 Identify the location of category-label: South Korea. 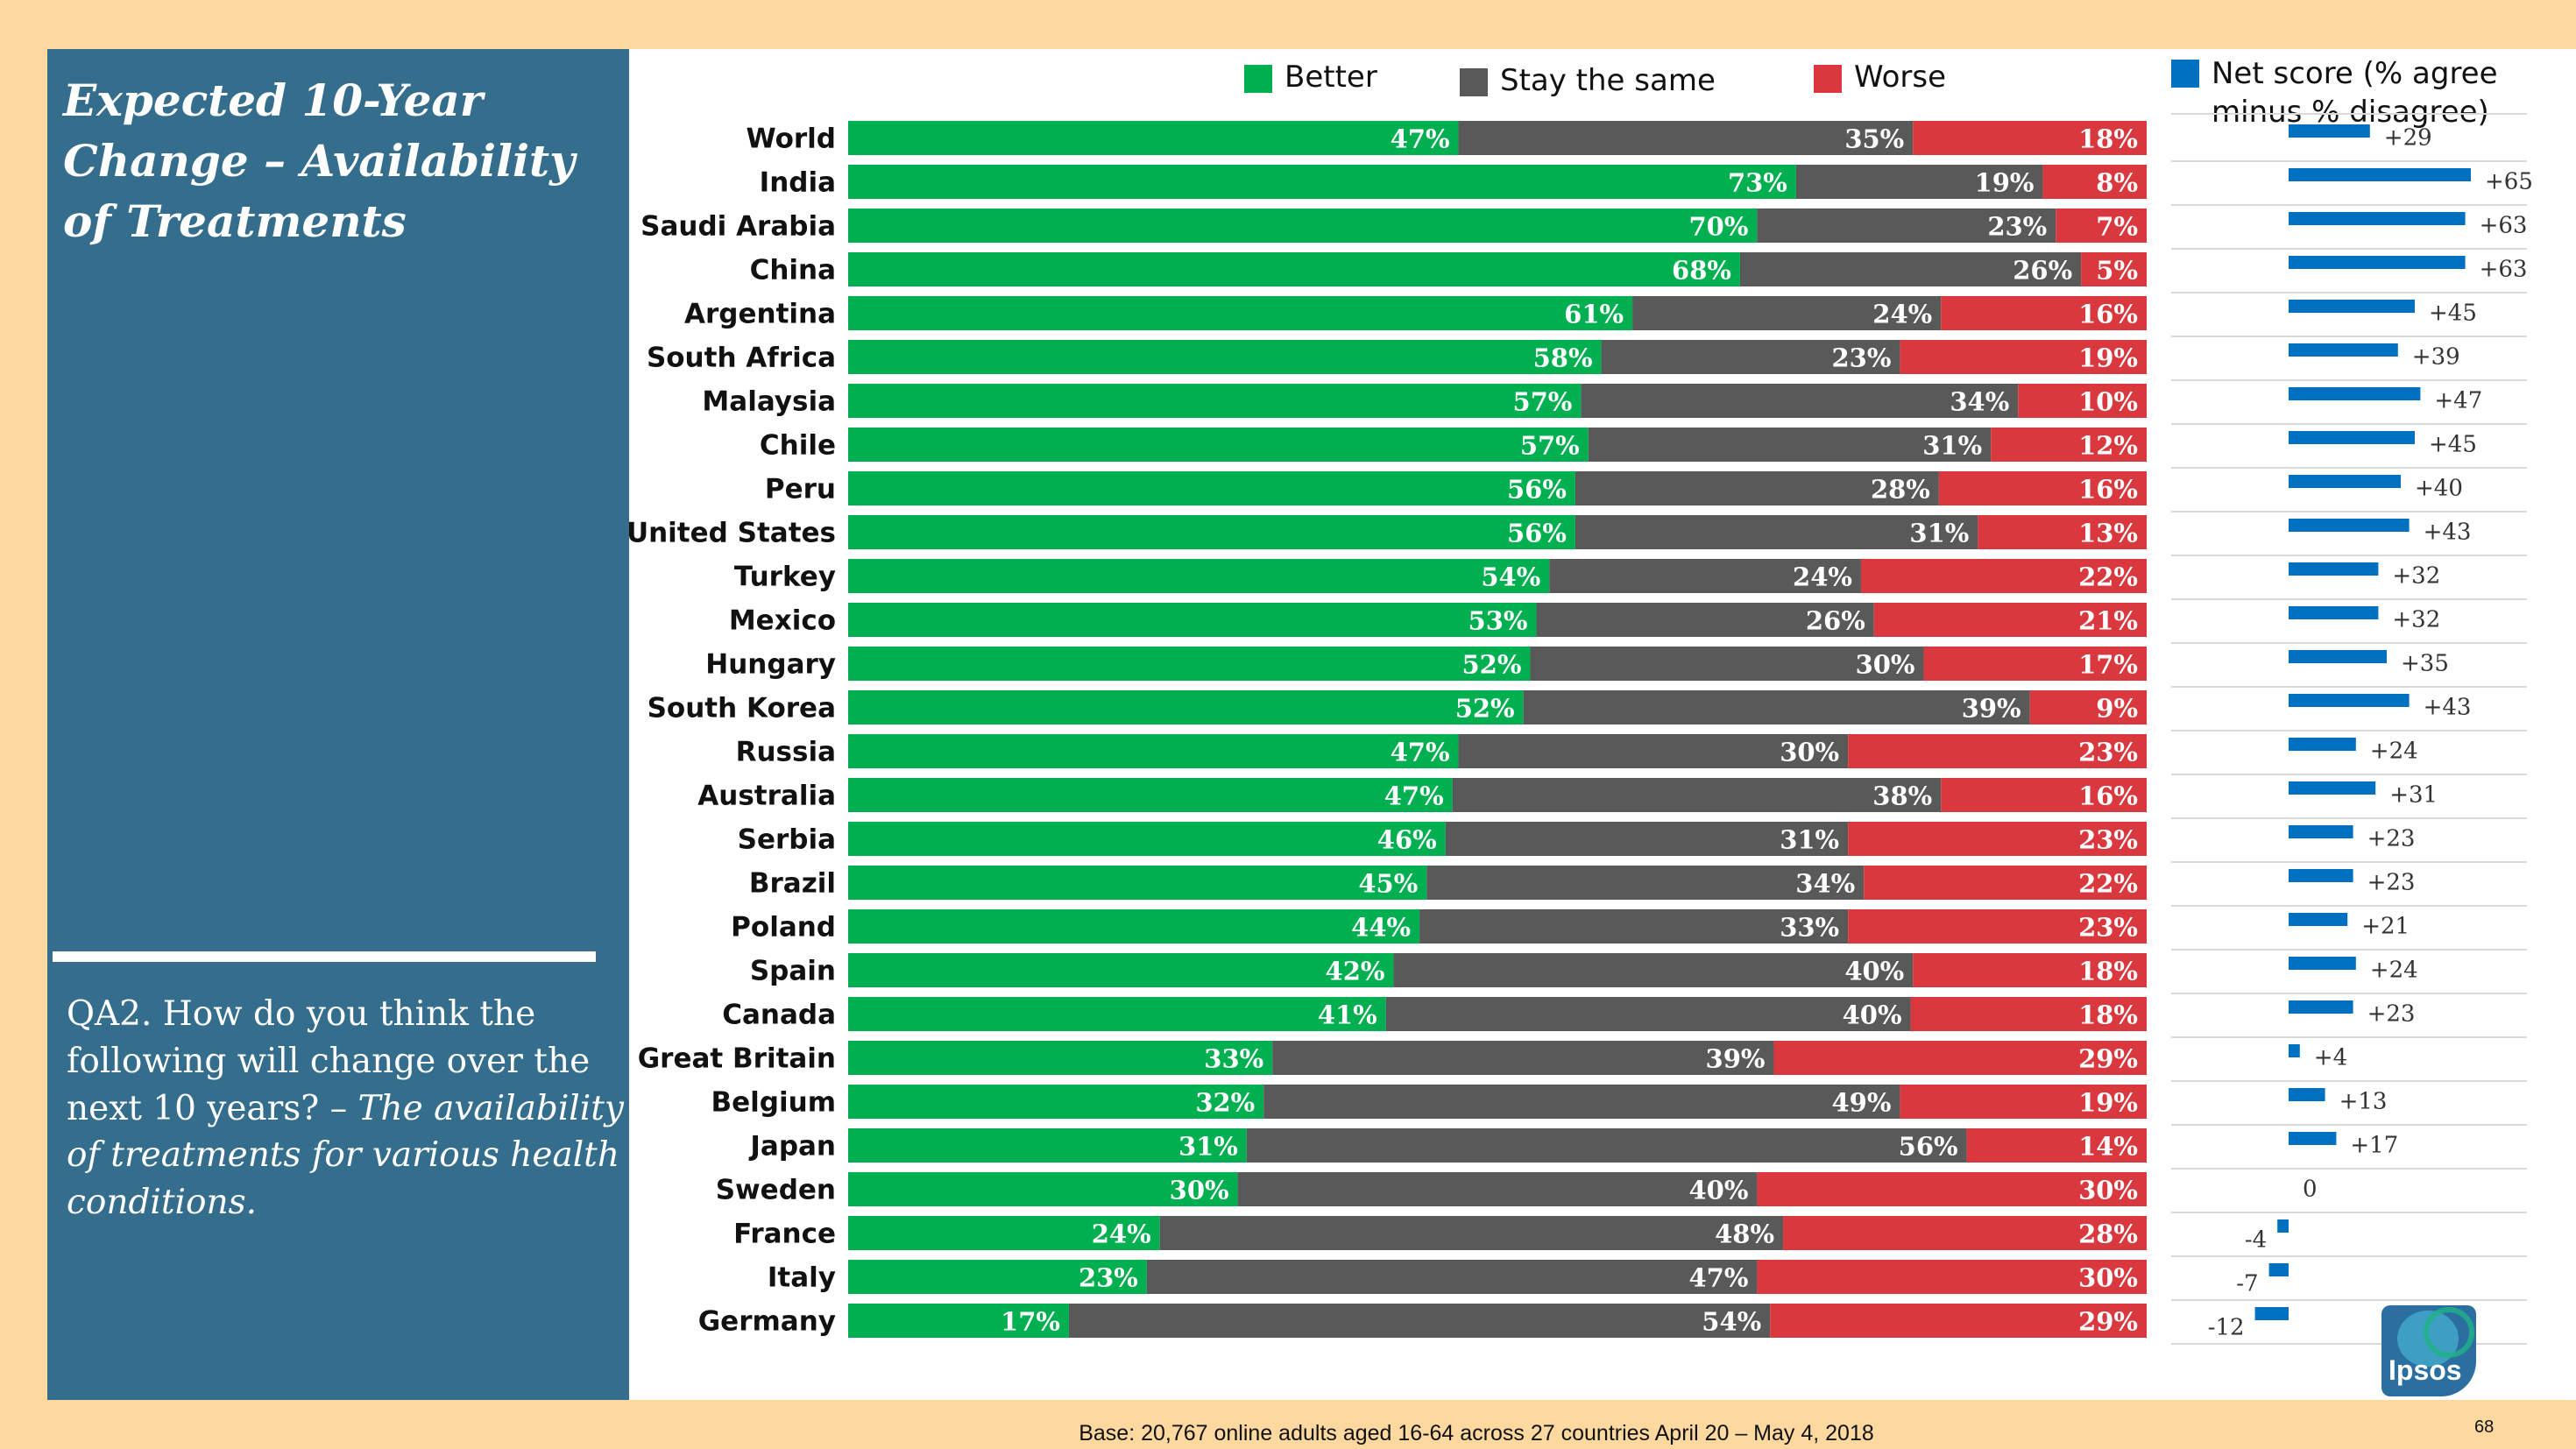
(742, 708).